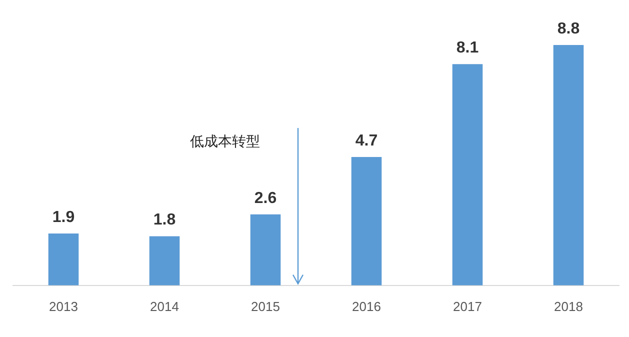 This screenshot has width=629, height=337. I want to click on data-label: 1.9, so click(63, 217).